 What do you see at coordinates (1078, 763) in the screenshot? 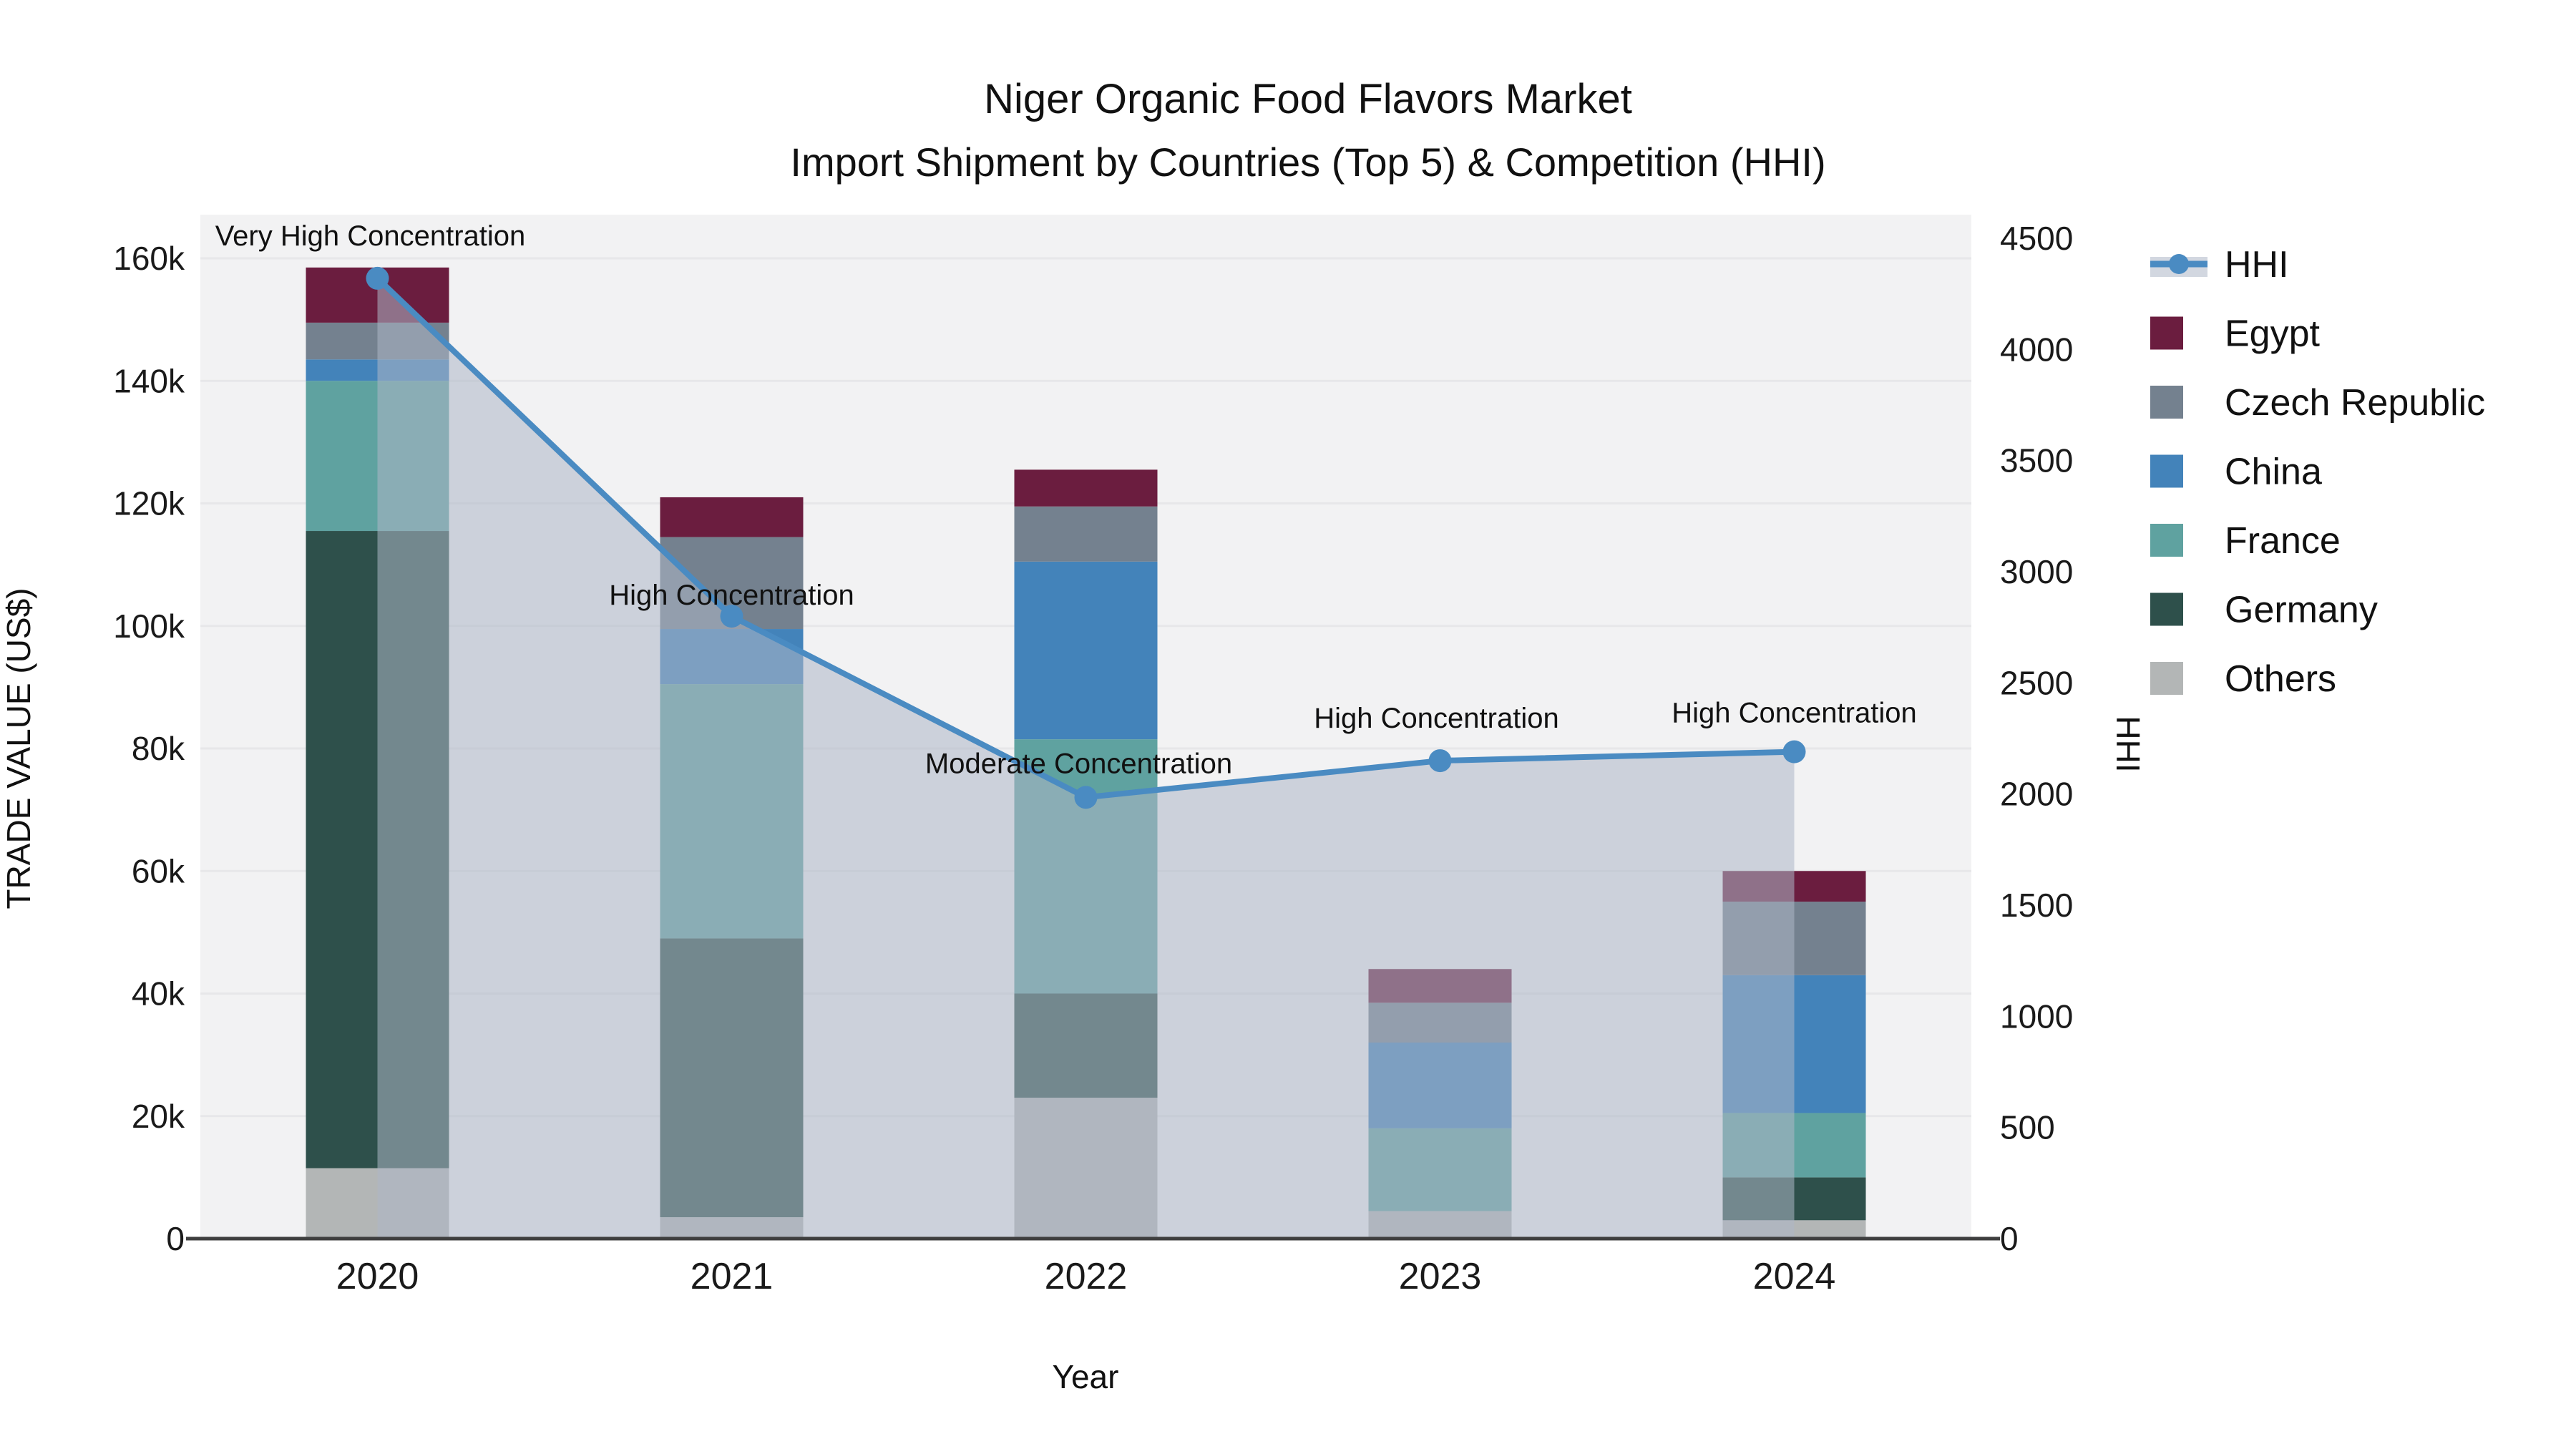
I see `annotation-2022: Moderate Concentration` at bounding box center [1078, 763].